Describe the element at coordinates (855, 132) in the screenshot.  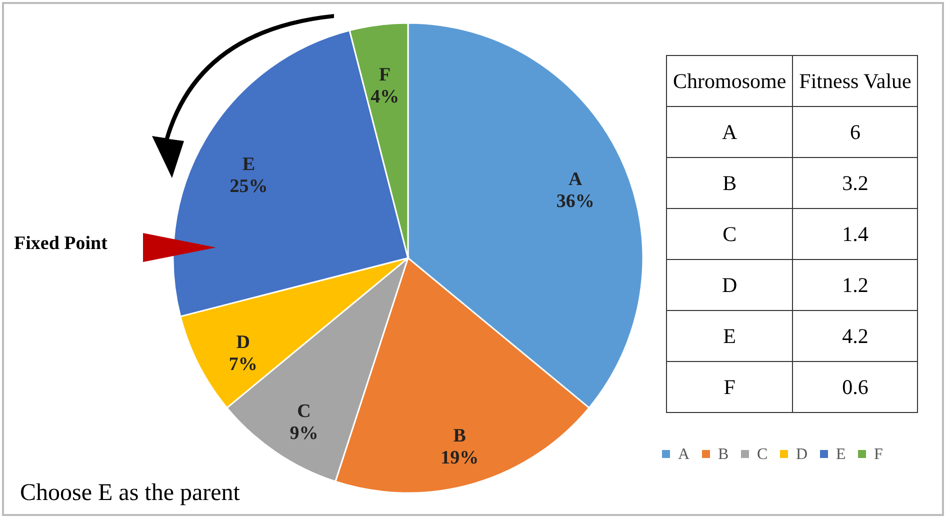
I see `data-label: 6` at that location.